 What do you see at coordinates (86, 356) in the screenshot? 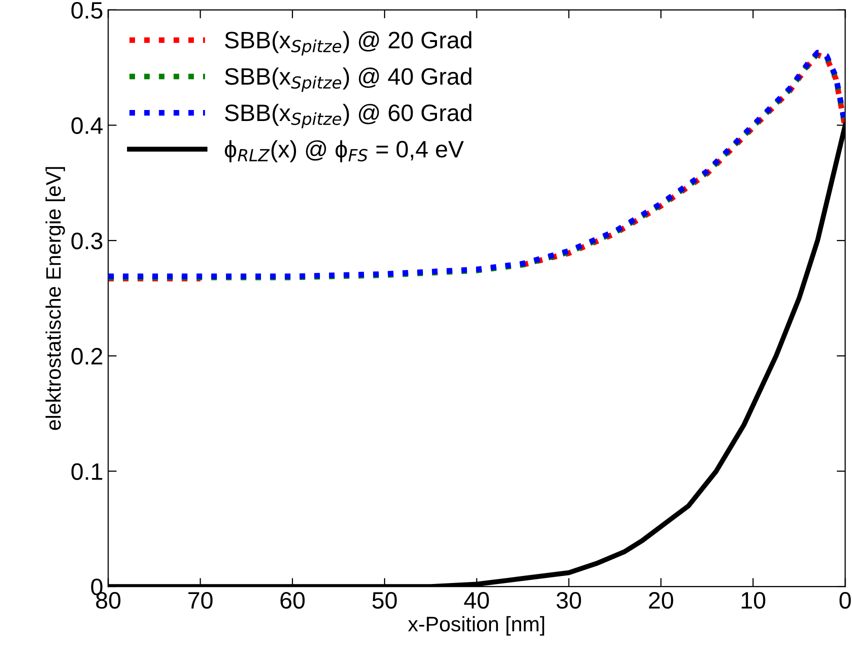
I see `y-tick-label: 0.2` at bounding box center [86, 356].